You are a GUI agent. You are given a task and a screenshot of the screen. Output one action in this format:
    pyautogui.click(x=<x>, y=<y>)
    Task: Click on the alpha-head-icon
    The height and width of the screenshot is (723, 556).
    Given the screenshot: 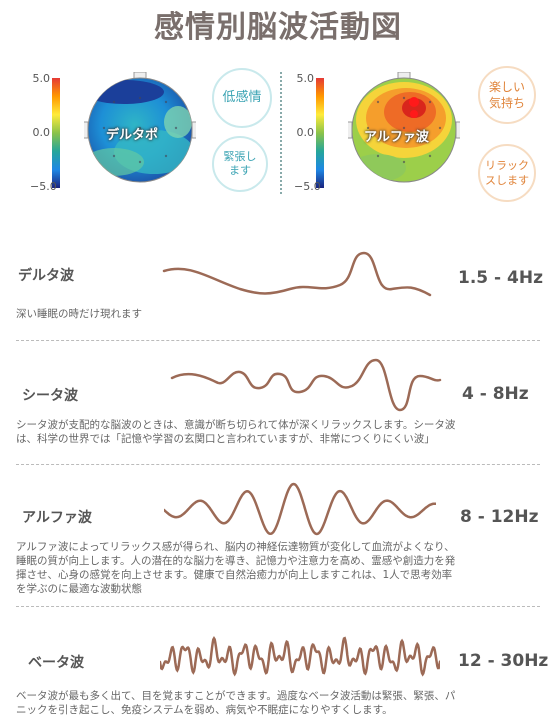 What is the action you would take?
    pyautogui.click(x=404, y=127)
    